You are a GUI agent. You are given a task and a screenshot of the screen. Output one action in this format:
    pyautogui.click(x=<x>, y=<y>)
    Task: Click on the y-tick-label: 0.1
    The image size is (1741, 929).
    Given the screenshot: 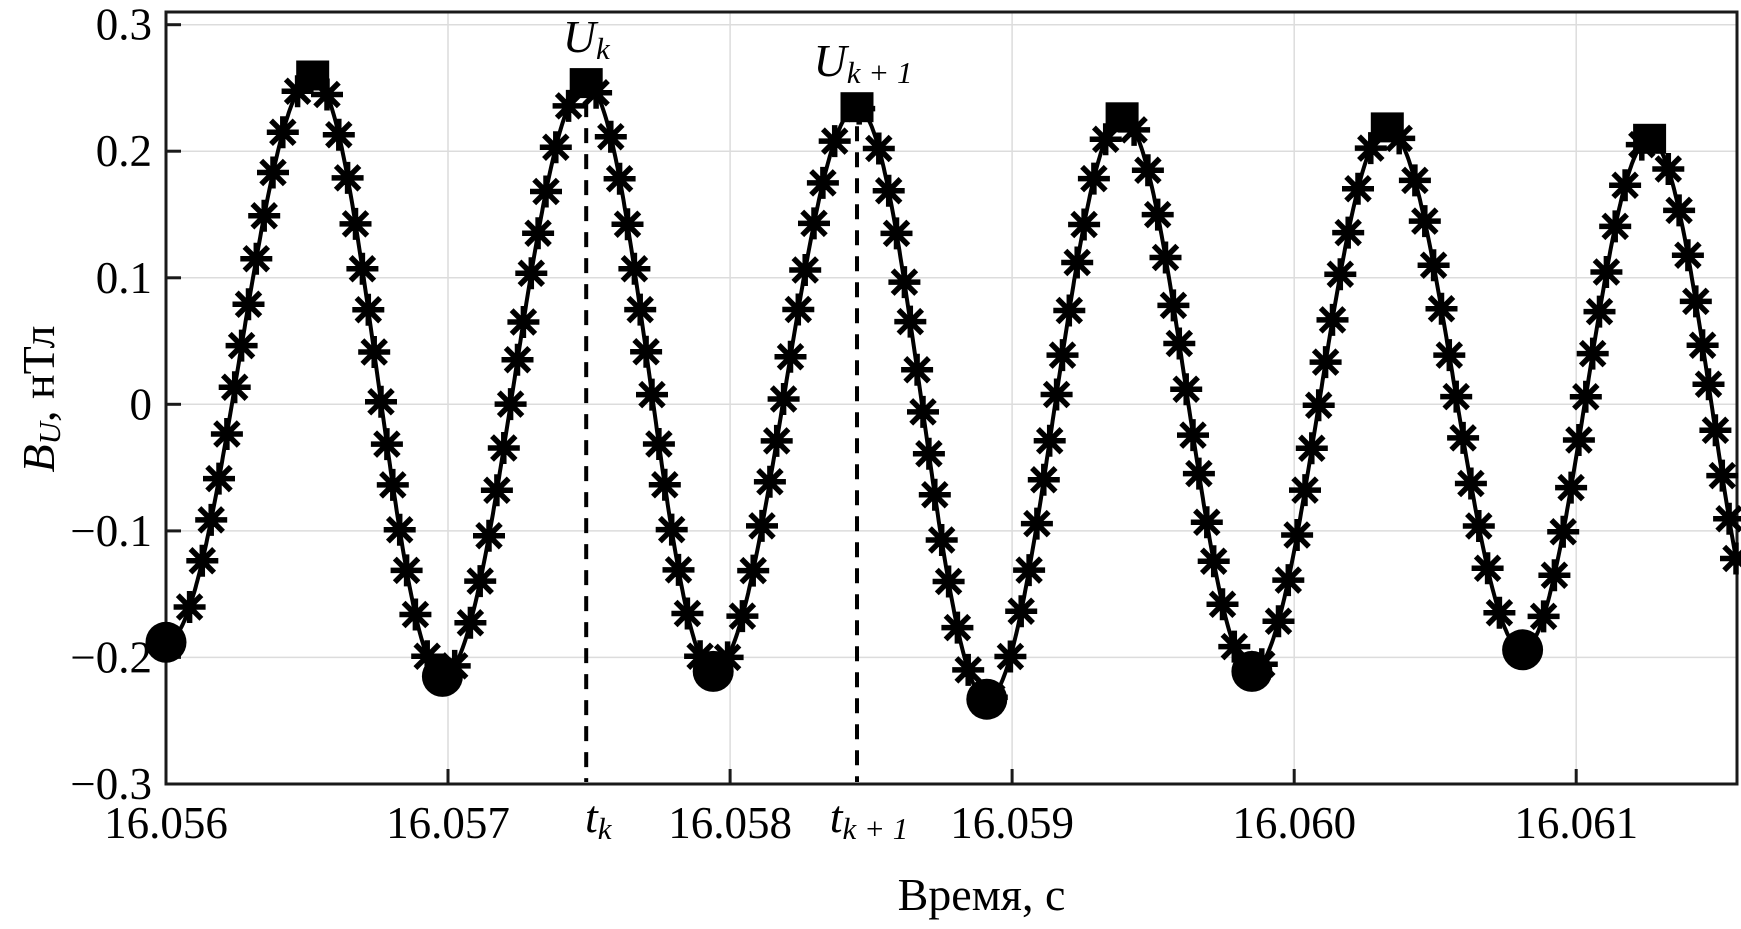 What is the action you would take?
    pyautogui.click(x=124, y=278)
    